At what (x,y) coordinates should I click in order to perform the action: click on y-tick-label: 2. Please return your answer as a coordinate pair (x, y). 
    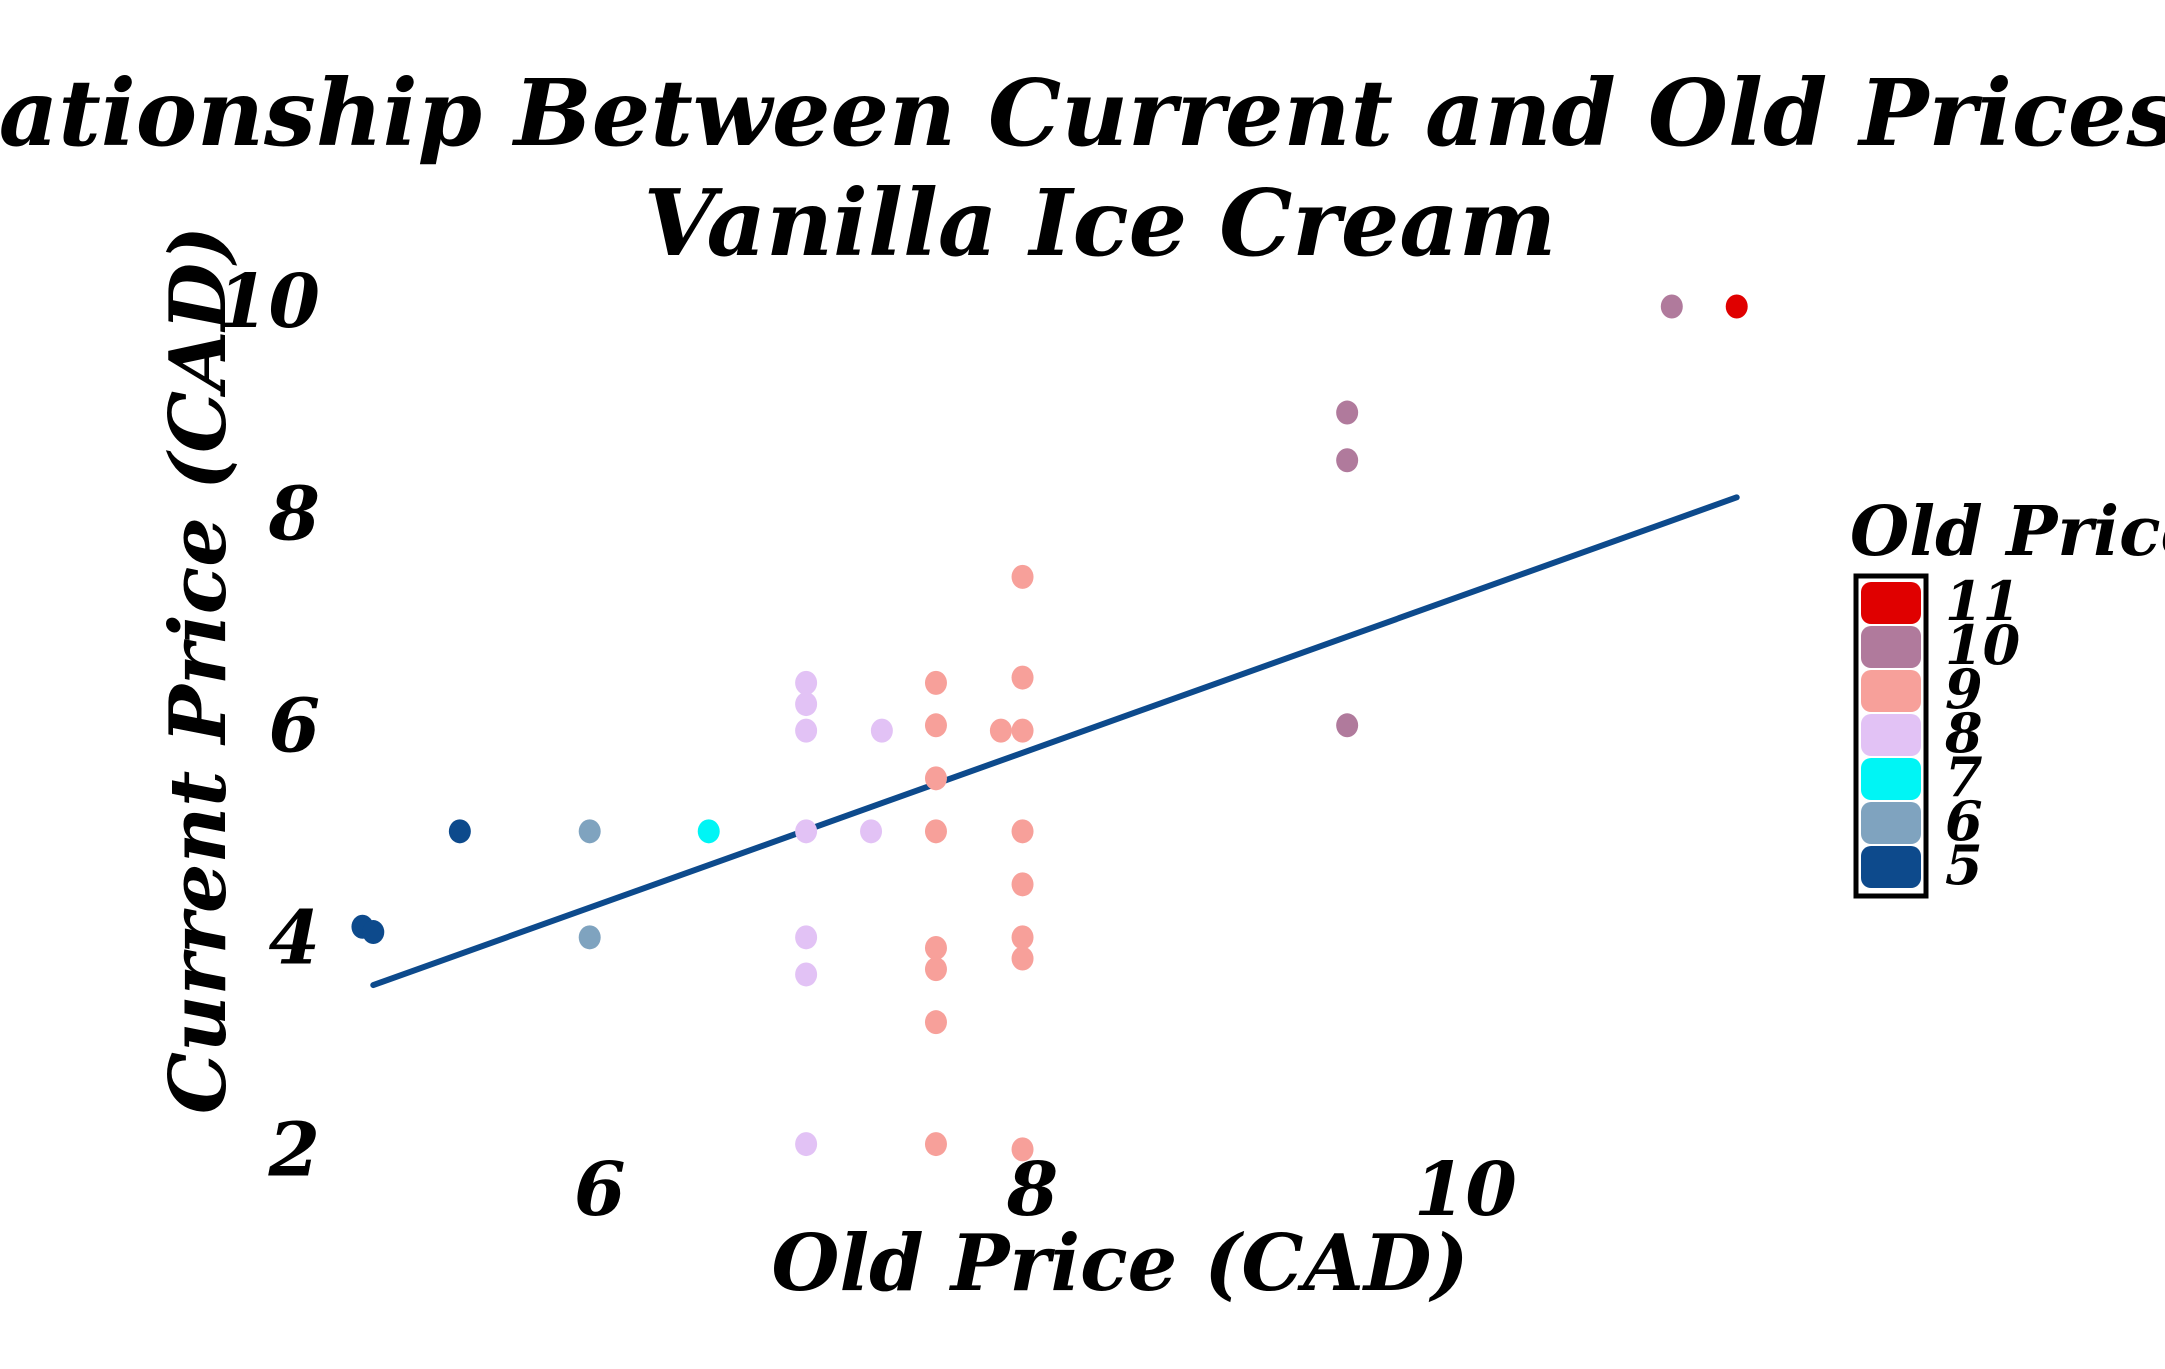
    Looking at the image, I should click on (294, 1150).